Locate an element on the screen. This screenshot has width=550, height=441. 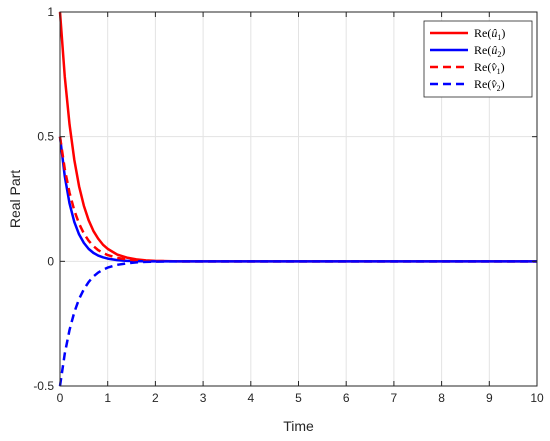
x-tick-label: 3 is located at coordinates (203, 398).